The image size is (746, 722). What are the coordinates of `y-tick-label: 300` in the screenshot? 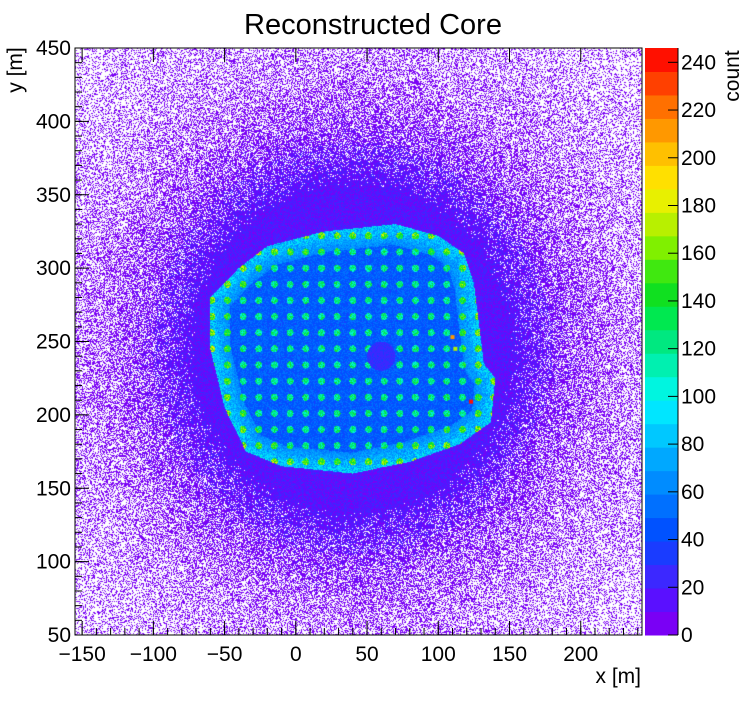 It's located at (53, 268).